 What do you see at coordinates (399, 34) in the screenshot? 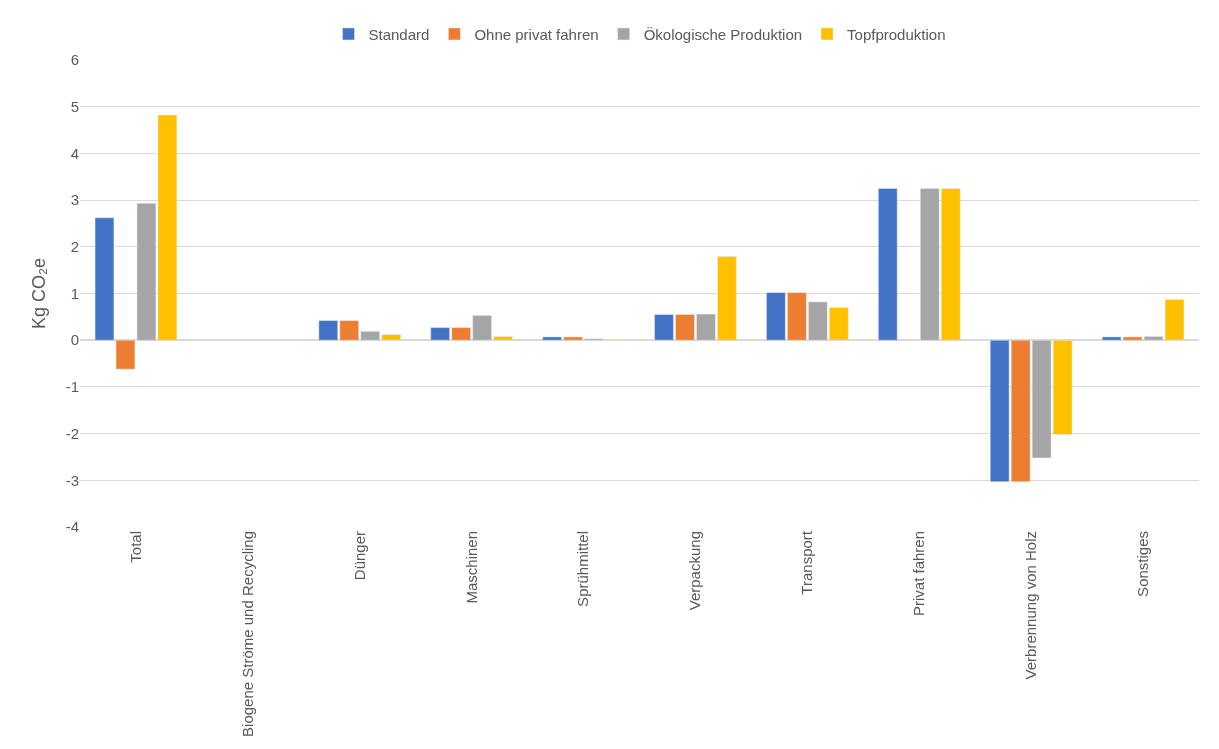
I see `legend-label: Standard` at bounding box center [399, 34].